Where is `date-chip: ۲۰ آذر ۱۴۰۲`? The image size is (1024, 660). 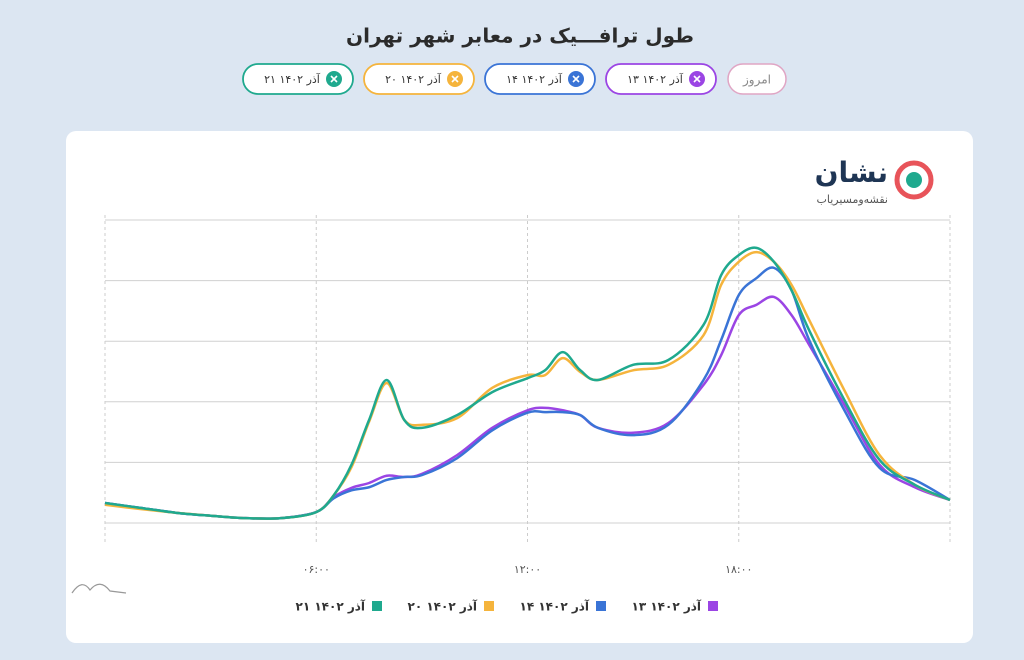
date-chip: ۲۰ آذر ۱۴۰۲ is located at coordinates (419, 79).